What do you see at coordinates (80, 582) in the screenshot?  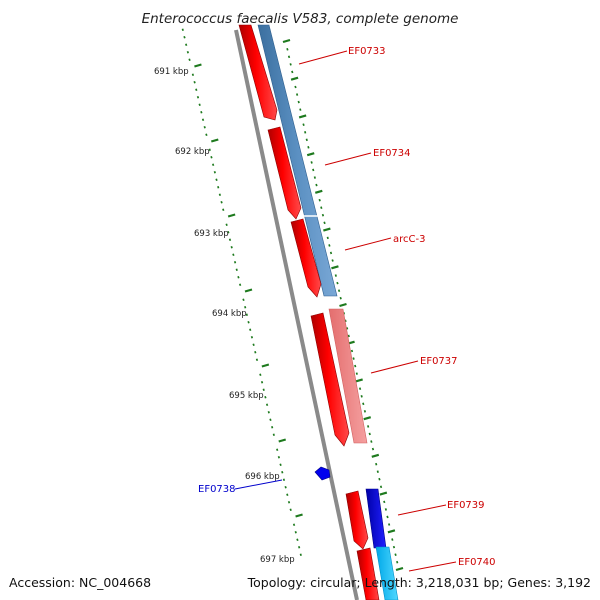 I see `accession-text: Accession: NC_004668` at bounding box center [80, 582].